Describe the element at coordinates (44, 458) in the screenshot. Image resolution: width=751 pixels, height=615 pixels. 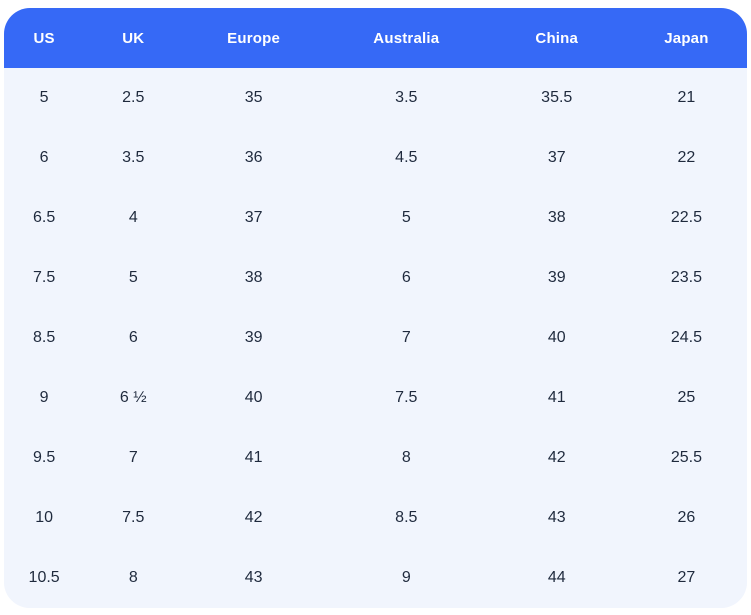
I see `table-cell: 9.5` at that location.